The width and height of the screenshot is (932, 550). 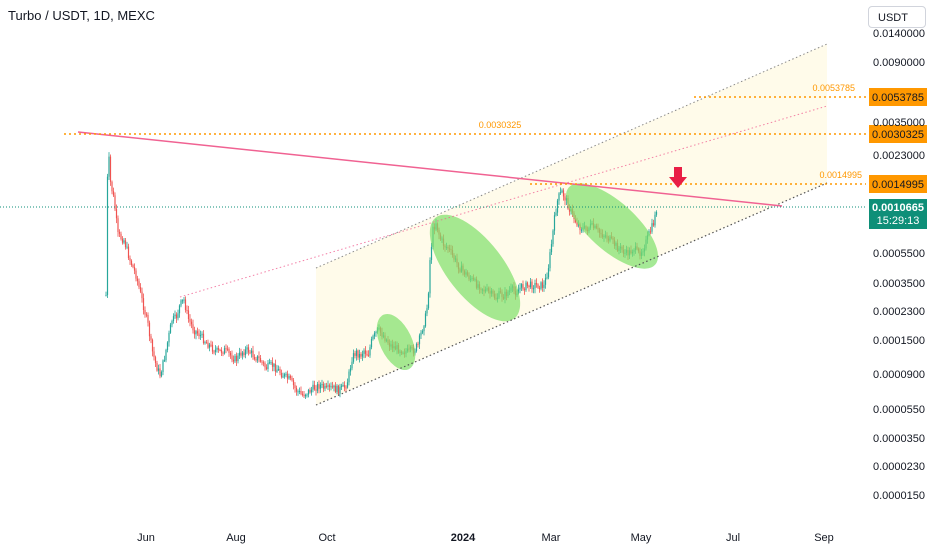 What do you see at coordinates (840, 175) in the screenshot?
I see `level-label: 0.0014995` at bounding box center [840, 175].